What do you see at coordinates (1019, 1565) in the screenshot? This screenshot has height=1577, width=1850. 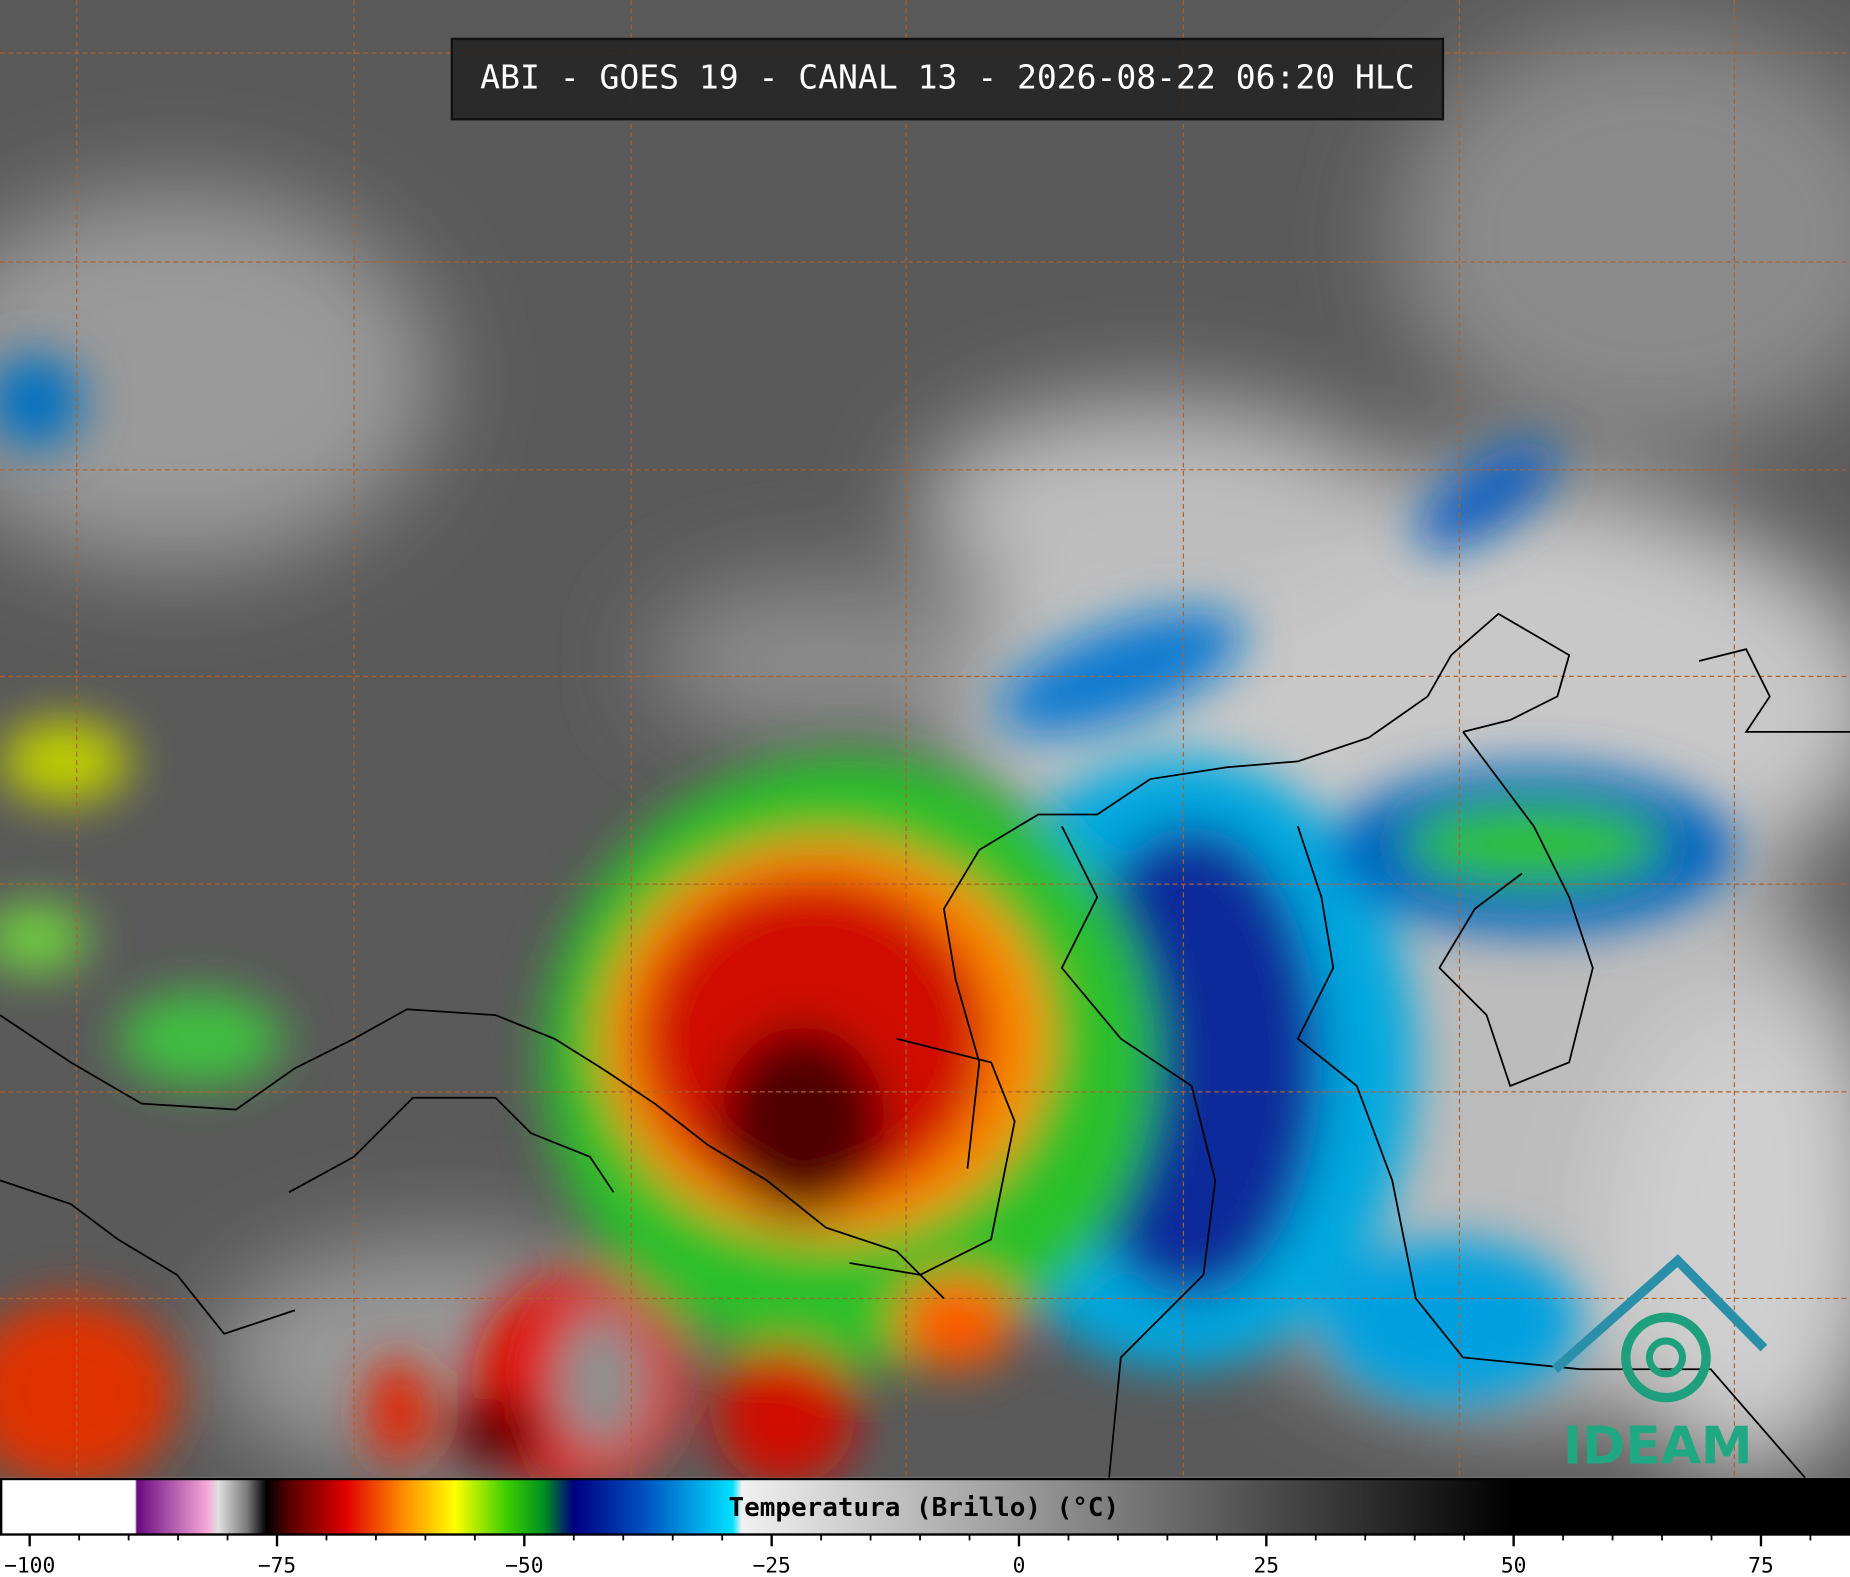 I see `tick-label: 0` at bounding box center [1019, 1565].